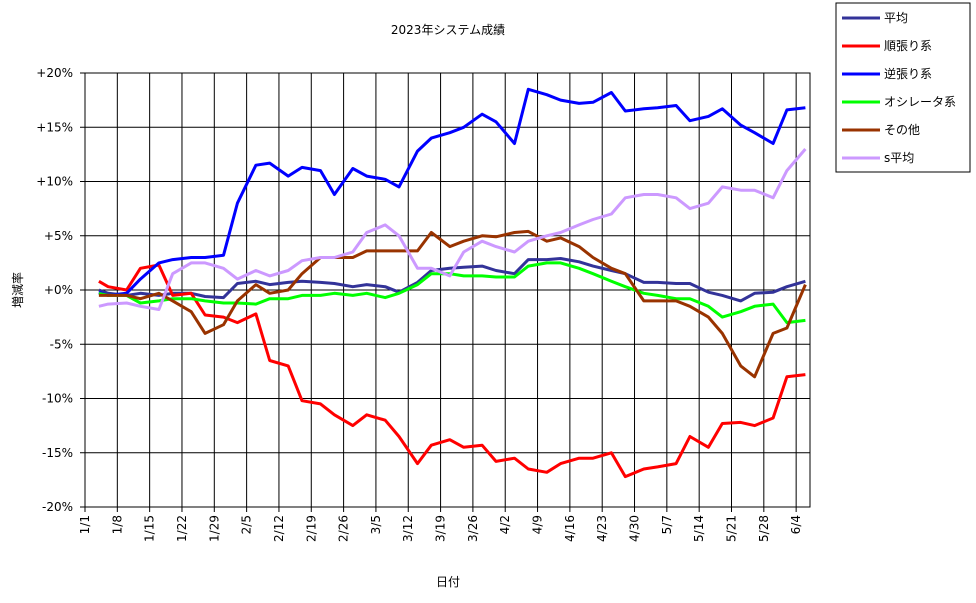 The width and height of the screenshot is (976, 603). Describe the element at coordinates (376, 524) in the screenshot. I see `x-tick-label: 3/5` at that location.